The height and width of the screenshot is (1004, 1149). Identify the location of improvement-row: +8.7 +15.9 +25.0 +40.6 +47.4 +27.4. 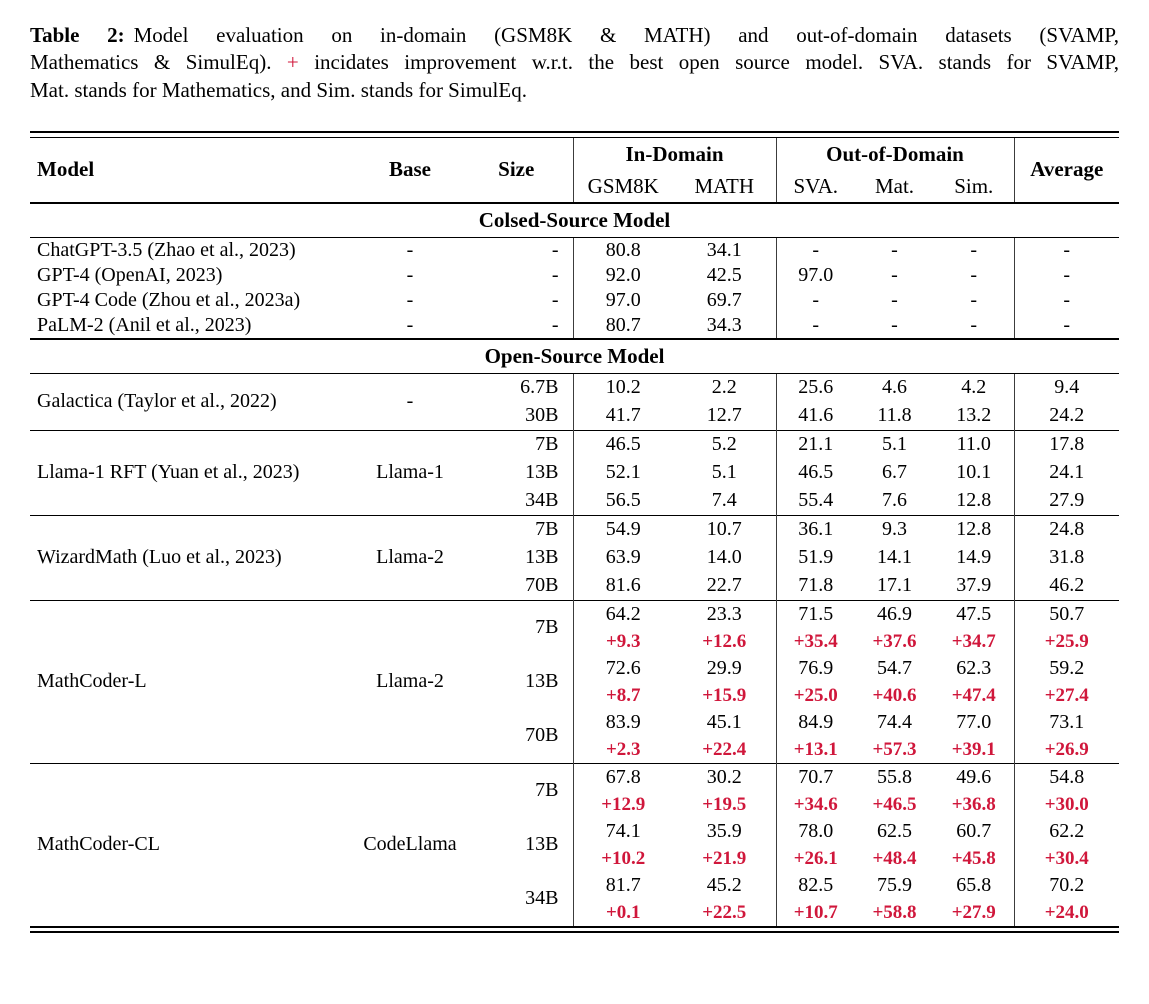
(575, 695).